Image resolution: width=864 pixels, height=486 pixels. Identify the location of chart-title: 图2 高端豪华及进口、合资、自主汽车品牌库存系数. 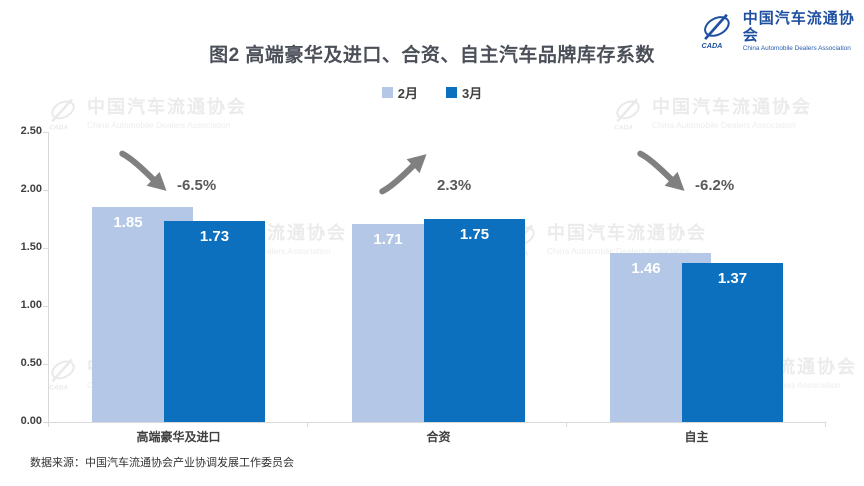
(432, 55).